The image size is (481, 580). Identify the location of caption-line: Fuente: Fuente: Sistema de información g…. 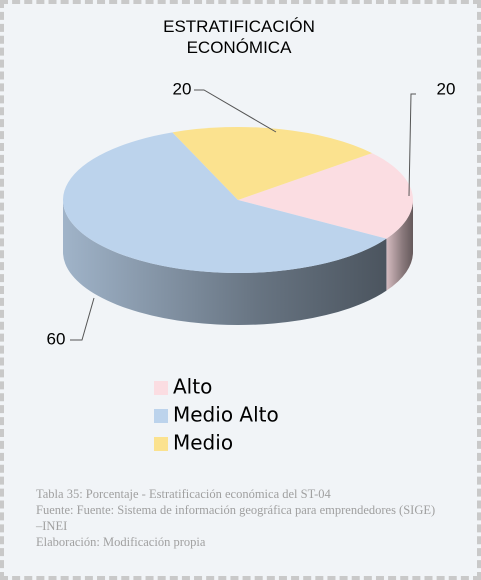
(236, 518).